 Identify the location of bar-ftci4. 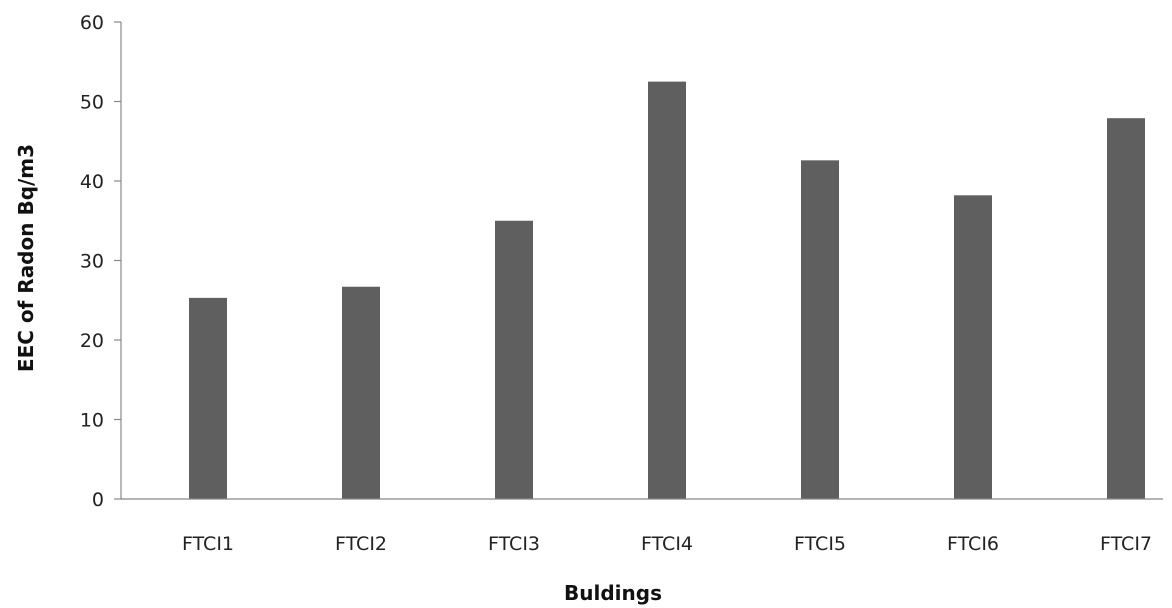
(667, 290).